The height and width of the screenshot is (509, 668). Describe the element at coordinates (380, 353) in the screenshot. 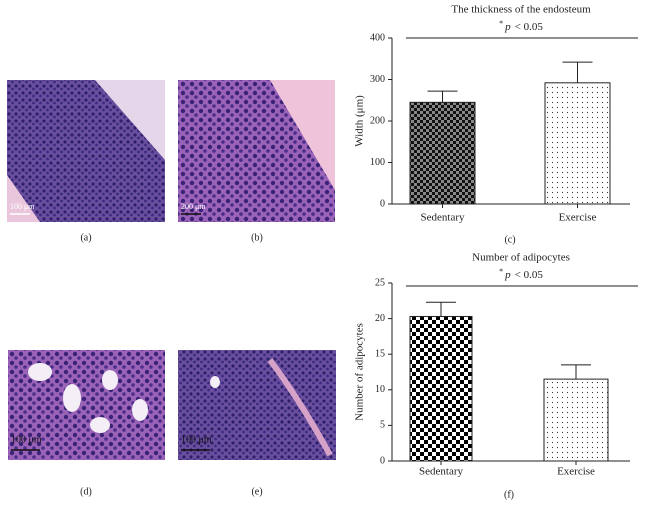

I see `y-tick-label: 15` at that location.